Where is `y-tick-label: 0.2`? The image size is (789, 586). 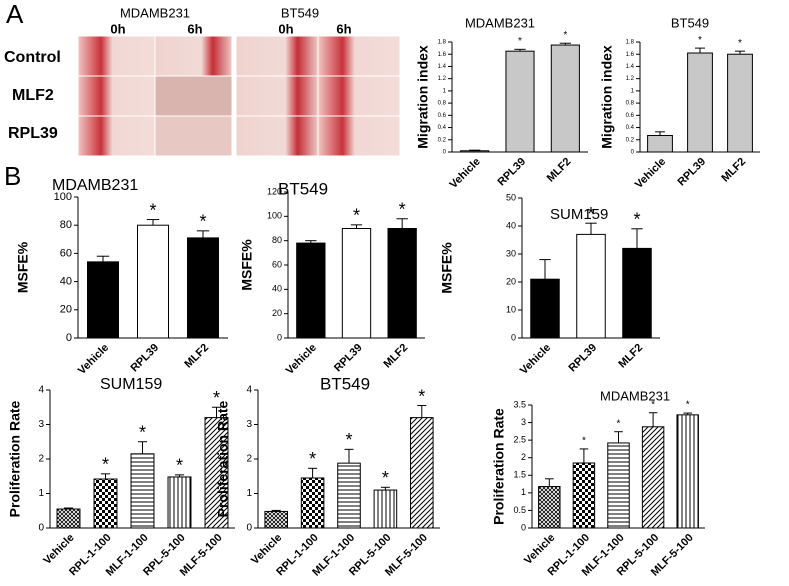
y-tick-label: 0.2 is located at coordinates (630, 140).